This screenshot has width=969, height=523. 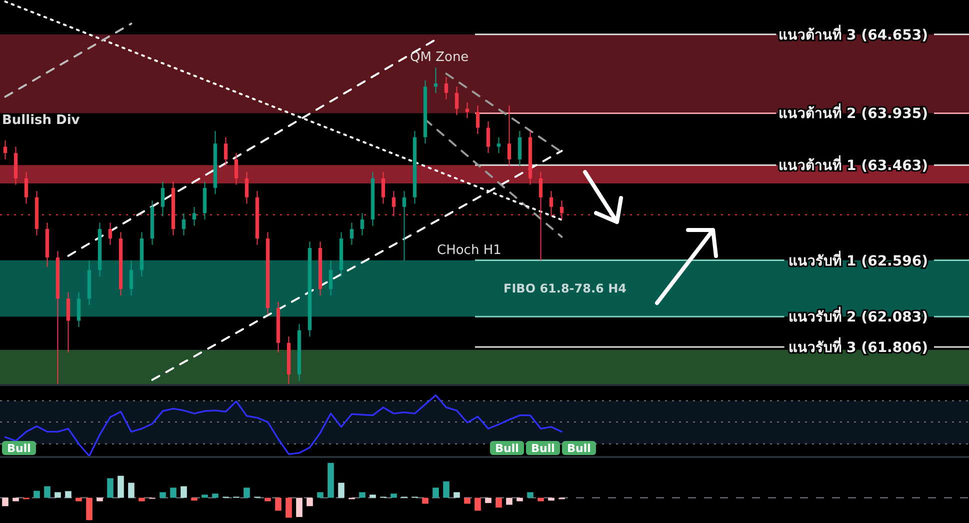 I want to click on ref-line-label: แนวต้านที่ 3 (64.653), so click(x=853, y=34).